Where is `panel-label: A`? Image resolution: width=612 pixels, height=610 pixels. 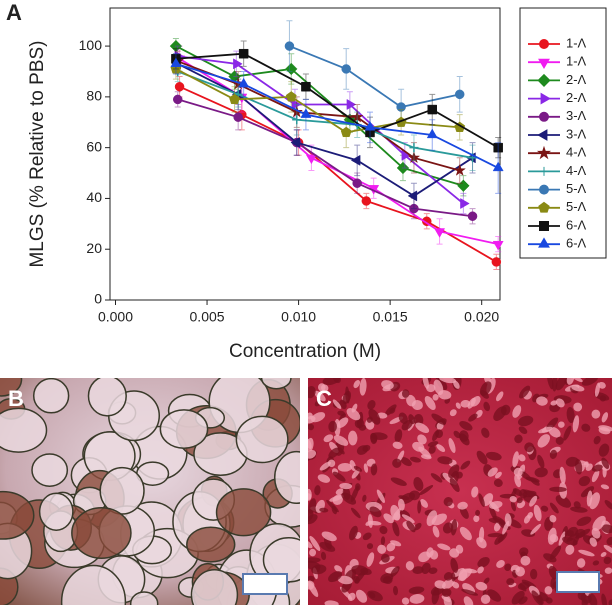 panel-label: A is located at coordinates (14, 12).